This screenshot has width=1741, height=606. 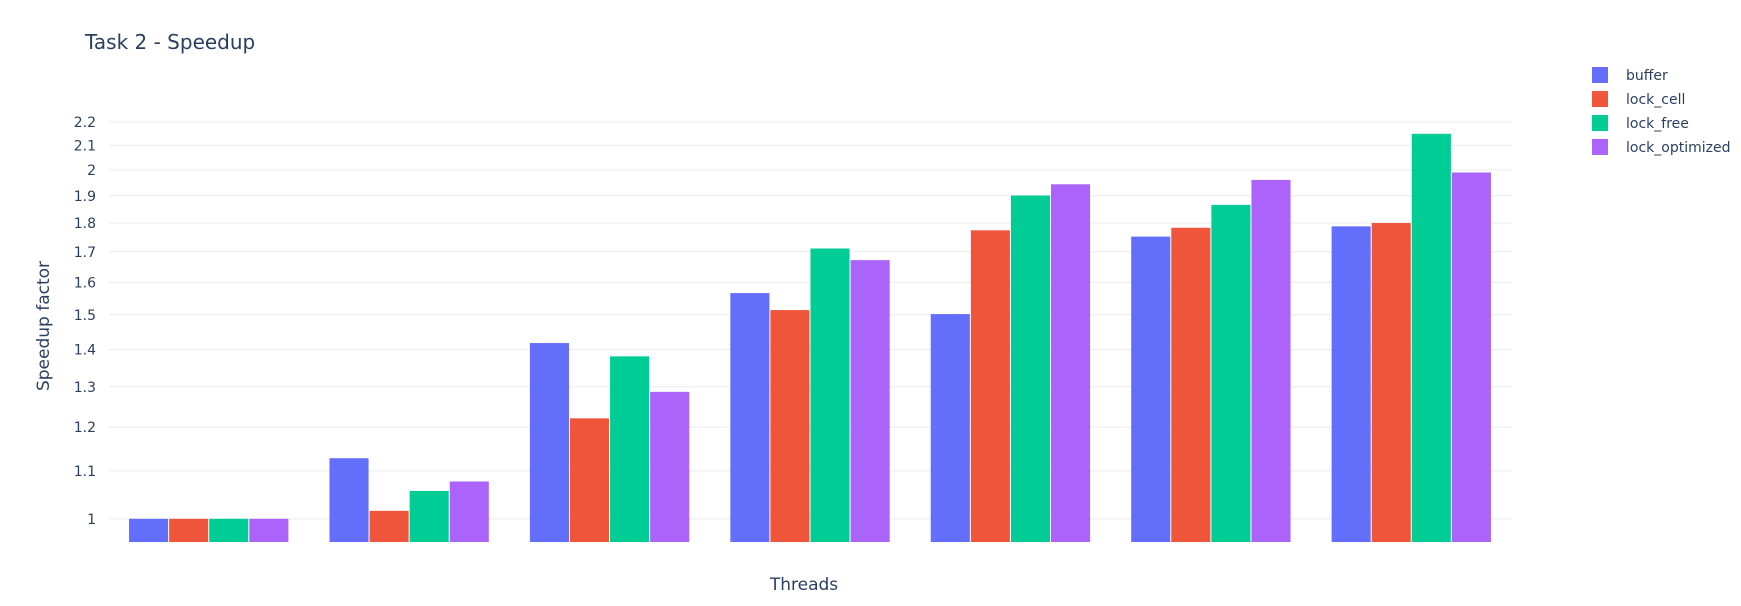 What do you see at coordinates (1647, 76) in the screenshot?
I see `legend-label: buffer` at bounding box center [1647, 76].